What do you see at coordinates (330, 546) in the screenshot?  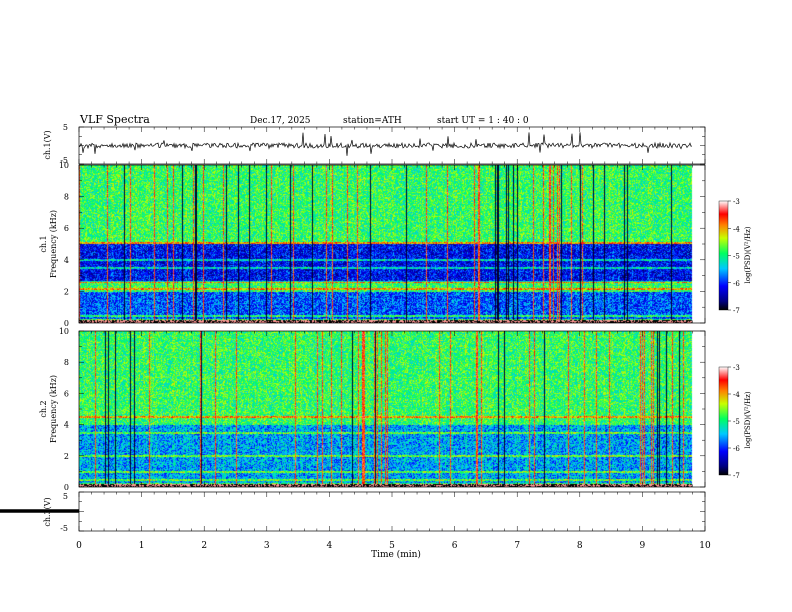 I see `x-axis-tick-label: 4` at bounding box center [330, 546].